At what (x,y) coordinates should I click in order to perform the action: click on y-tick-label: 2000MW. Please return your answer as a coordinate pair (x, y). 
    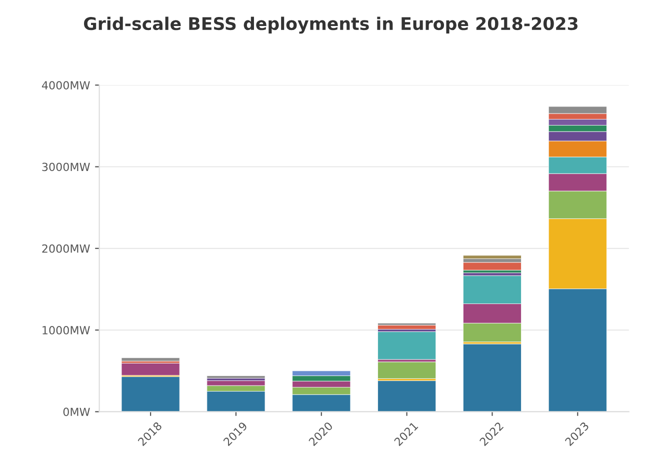
    Looking at the image, I should click on (66, 248).